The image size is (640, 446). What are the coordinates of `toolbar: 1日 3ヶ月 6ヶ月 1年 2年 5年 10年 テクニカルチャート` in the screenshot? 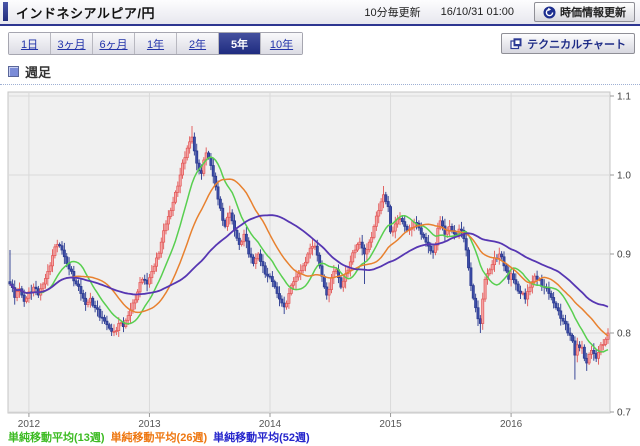 It's located at (320, 44).